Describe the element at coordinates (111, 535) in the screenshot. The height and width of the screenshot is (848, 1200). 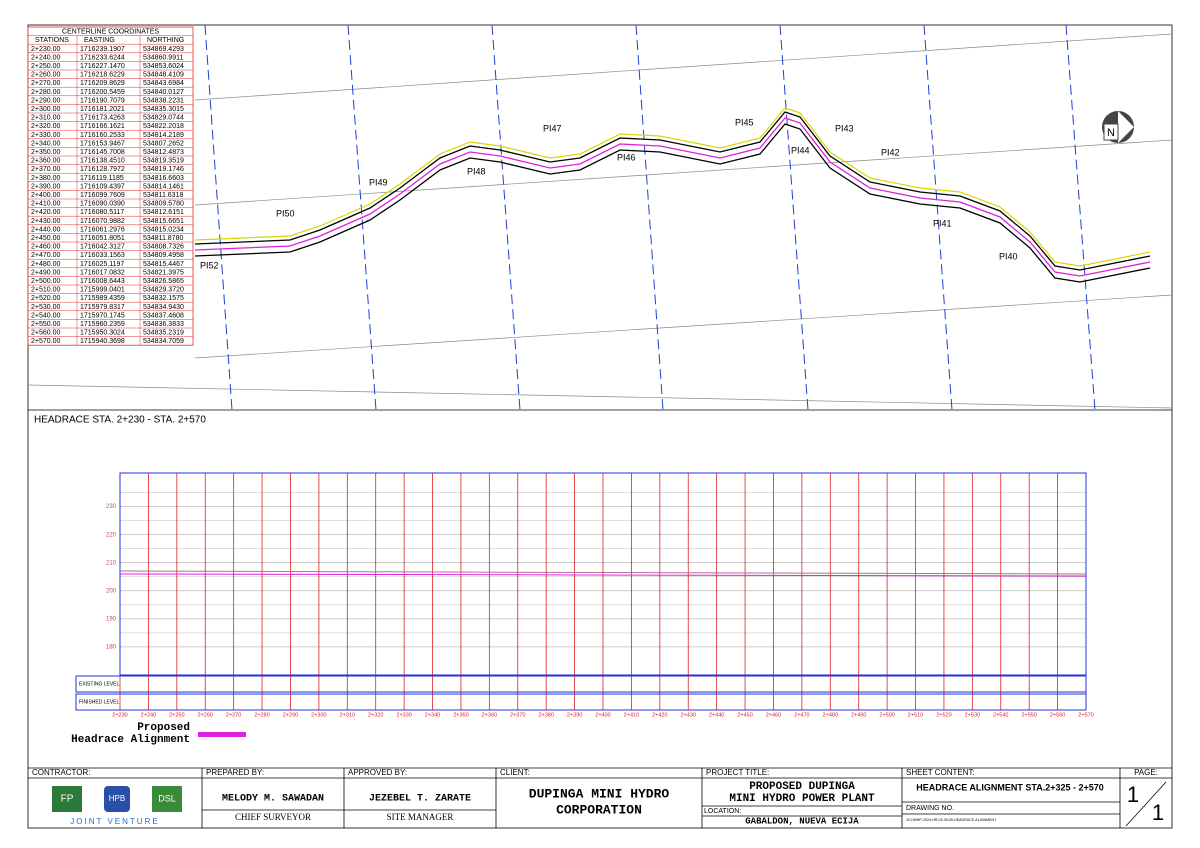
I see `y-tick-label: 220` at that location.